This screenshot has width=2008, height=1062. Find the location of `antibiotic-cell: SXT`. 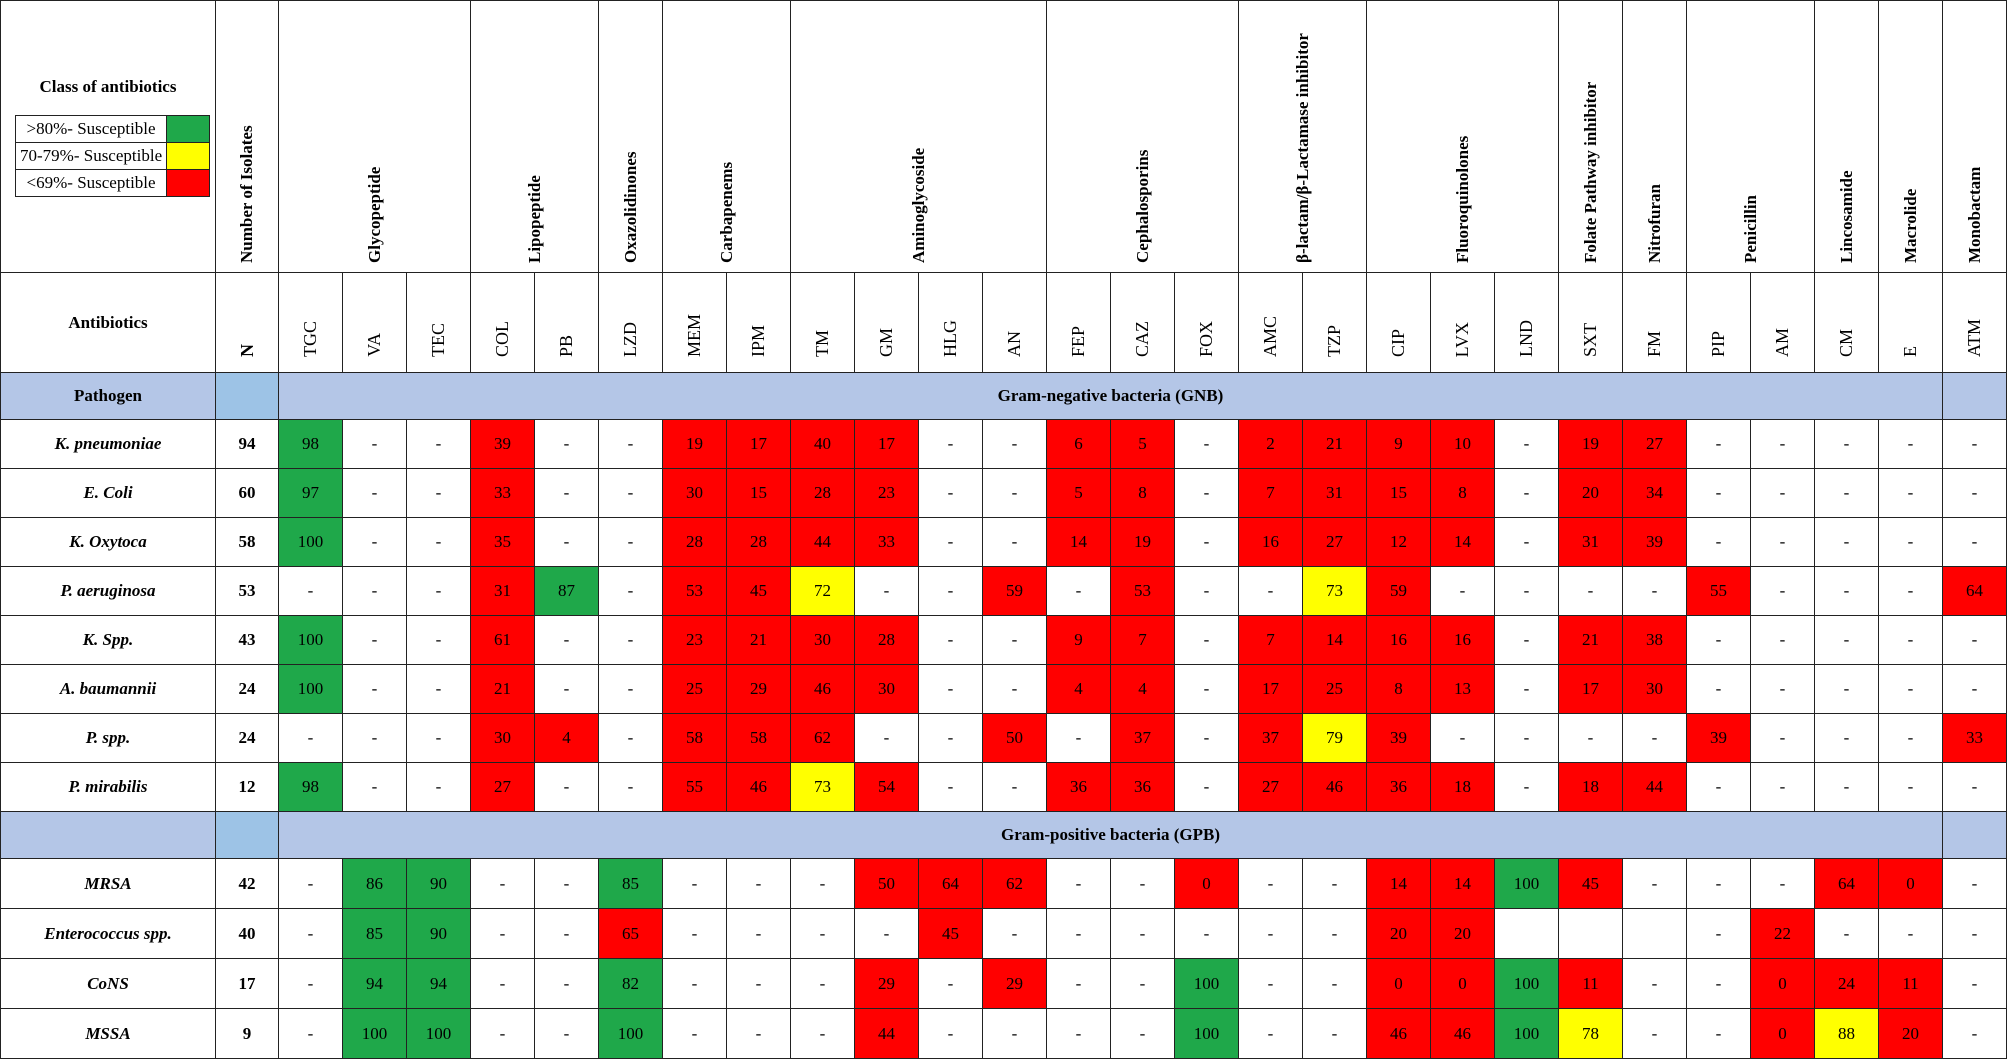

antibiotic-cell: SXT is located at coordinates (1590, 322).